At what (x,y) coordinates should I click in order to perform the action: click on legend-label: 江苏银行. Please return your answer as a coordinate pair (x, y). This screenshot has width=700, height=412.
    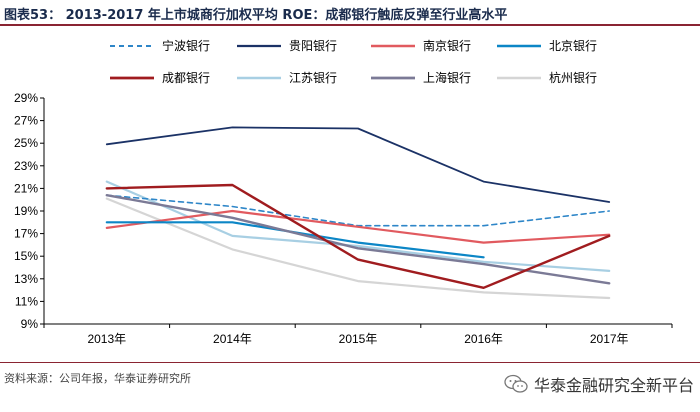
    Looking at the image, I should click on (313, 78).